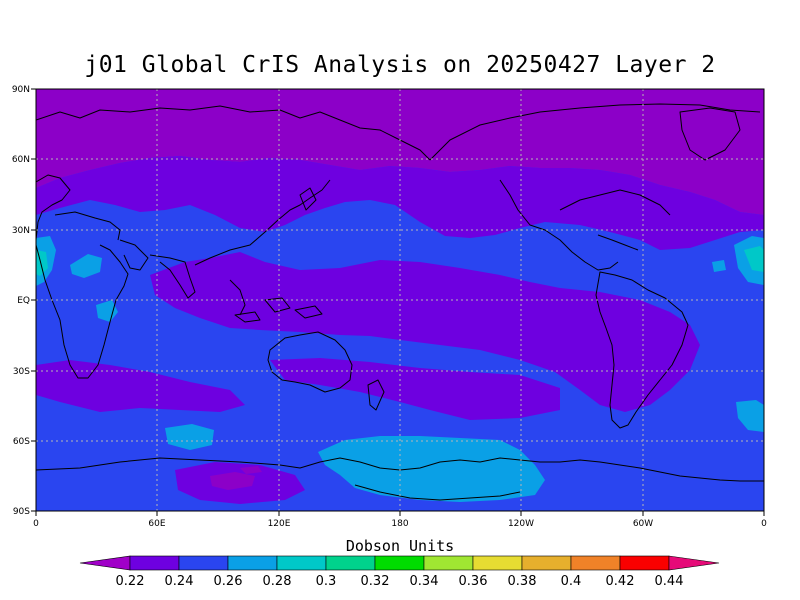 The image size is (800, 600). What do you see at coordinates (21, 90) in the screenshot?
I see `lat-label-90n: 90N` at bounding box center [21, 90].